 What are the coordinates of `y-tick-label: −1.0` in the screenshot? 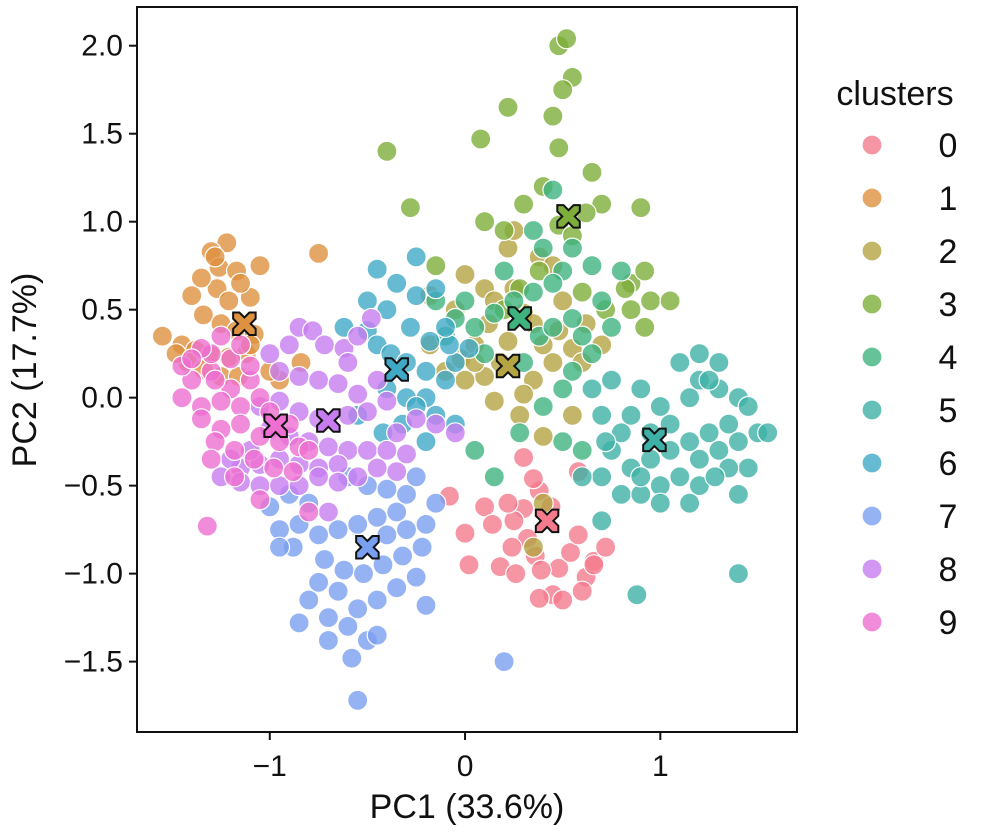 It's located at (93, 574).